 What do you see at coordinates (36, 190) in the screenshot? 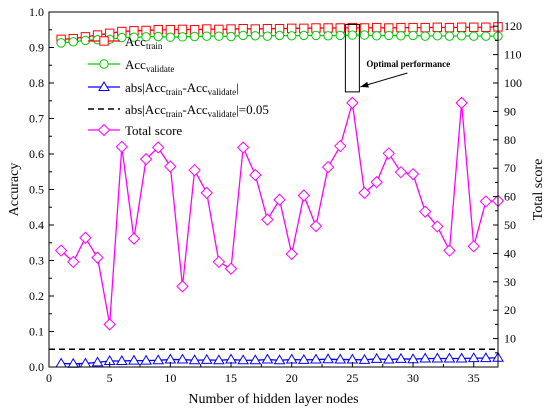
I see `y-tick-label: 0.5` at bounding box center [36, 190].